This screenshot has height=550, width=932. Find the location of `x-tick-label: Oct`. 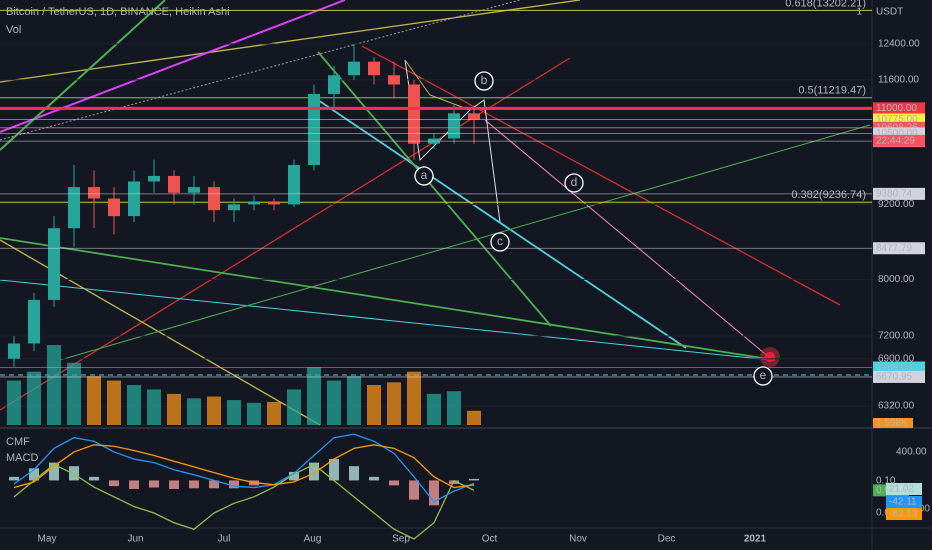

x-tick-label: Oct is located at coordinates (490, 539).